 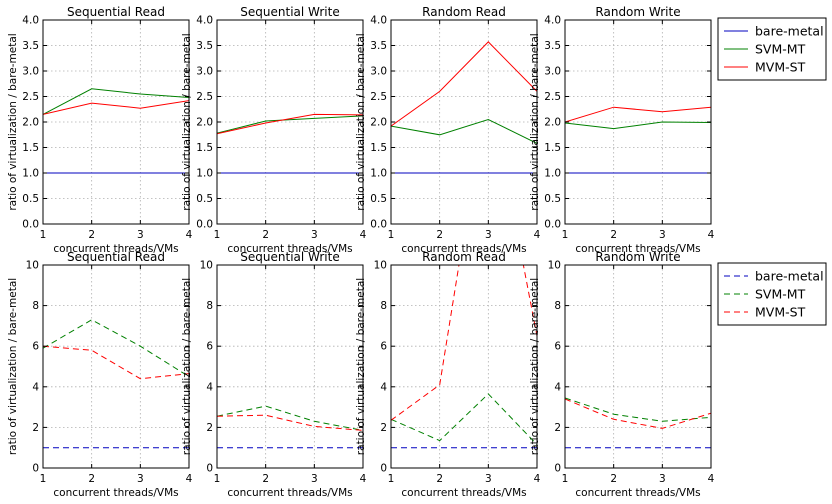 I want to click on legend-1: bare-metal SVM-MT MVM-ST, so click(x=772, y=49).